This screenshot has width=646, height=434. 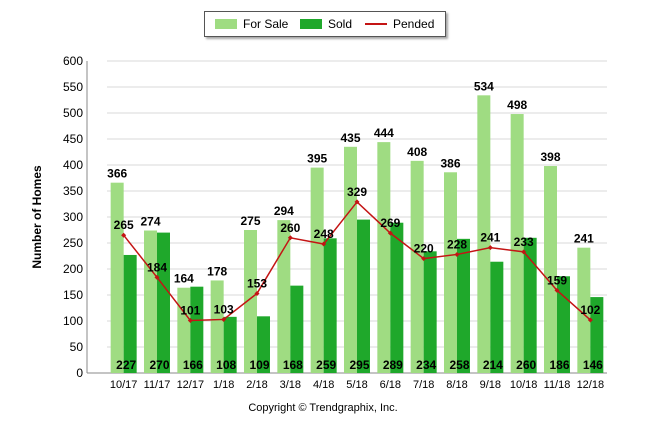 What do you see at coordinates (77, 347) in the screenshot?
I see `y-tick-label: 50` at bounding box center [77, 347].